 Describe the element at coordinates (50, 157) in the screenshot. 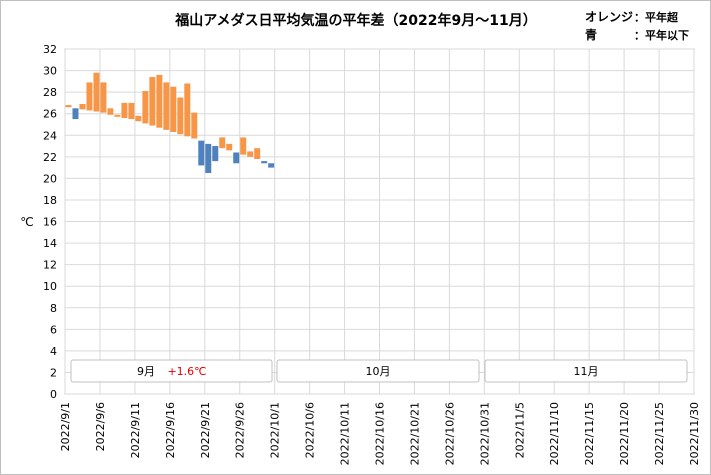

I see `y-tick-label: 22` at that location.